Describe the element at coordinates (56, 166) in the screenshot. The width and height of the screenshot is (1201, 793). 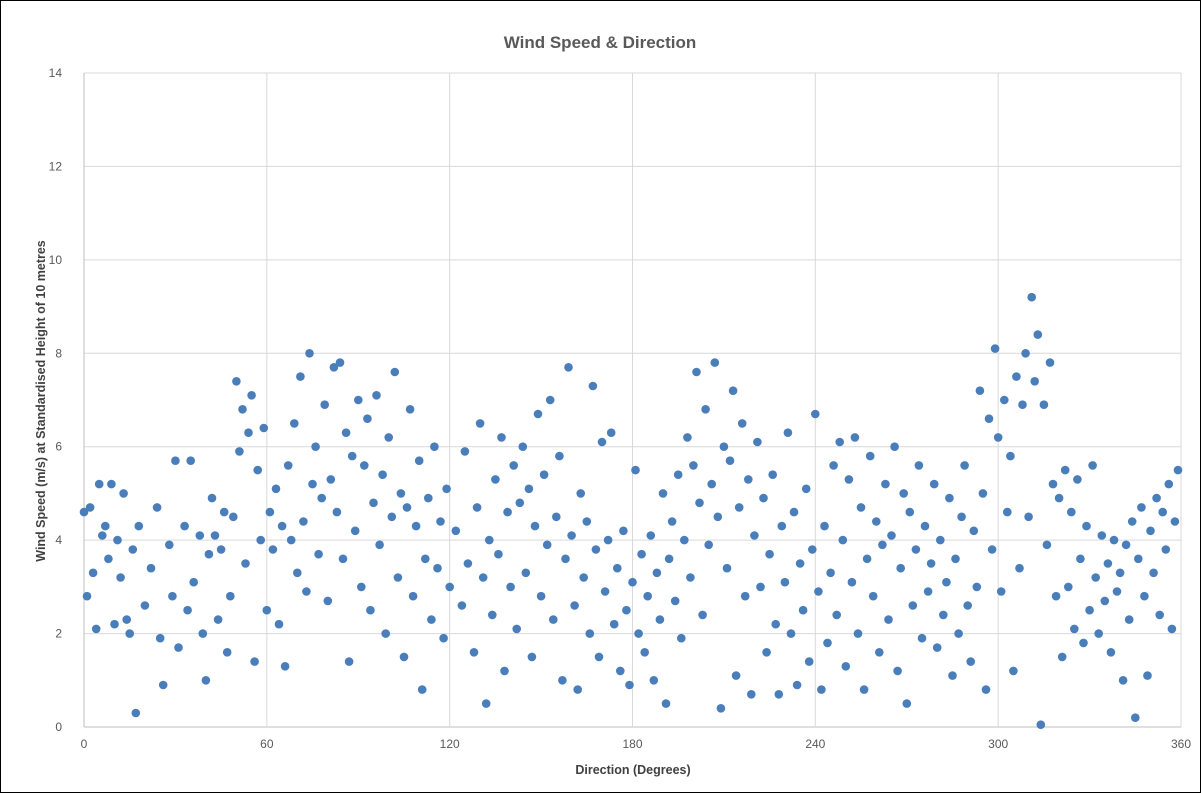
I see `y-tick-label: 12` at that location.